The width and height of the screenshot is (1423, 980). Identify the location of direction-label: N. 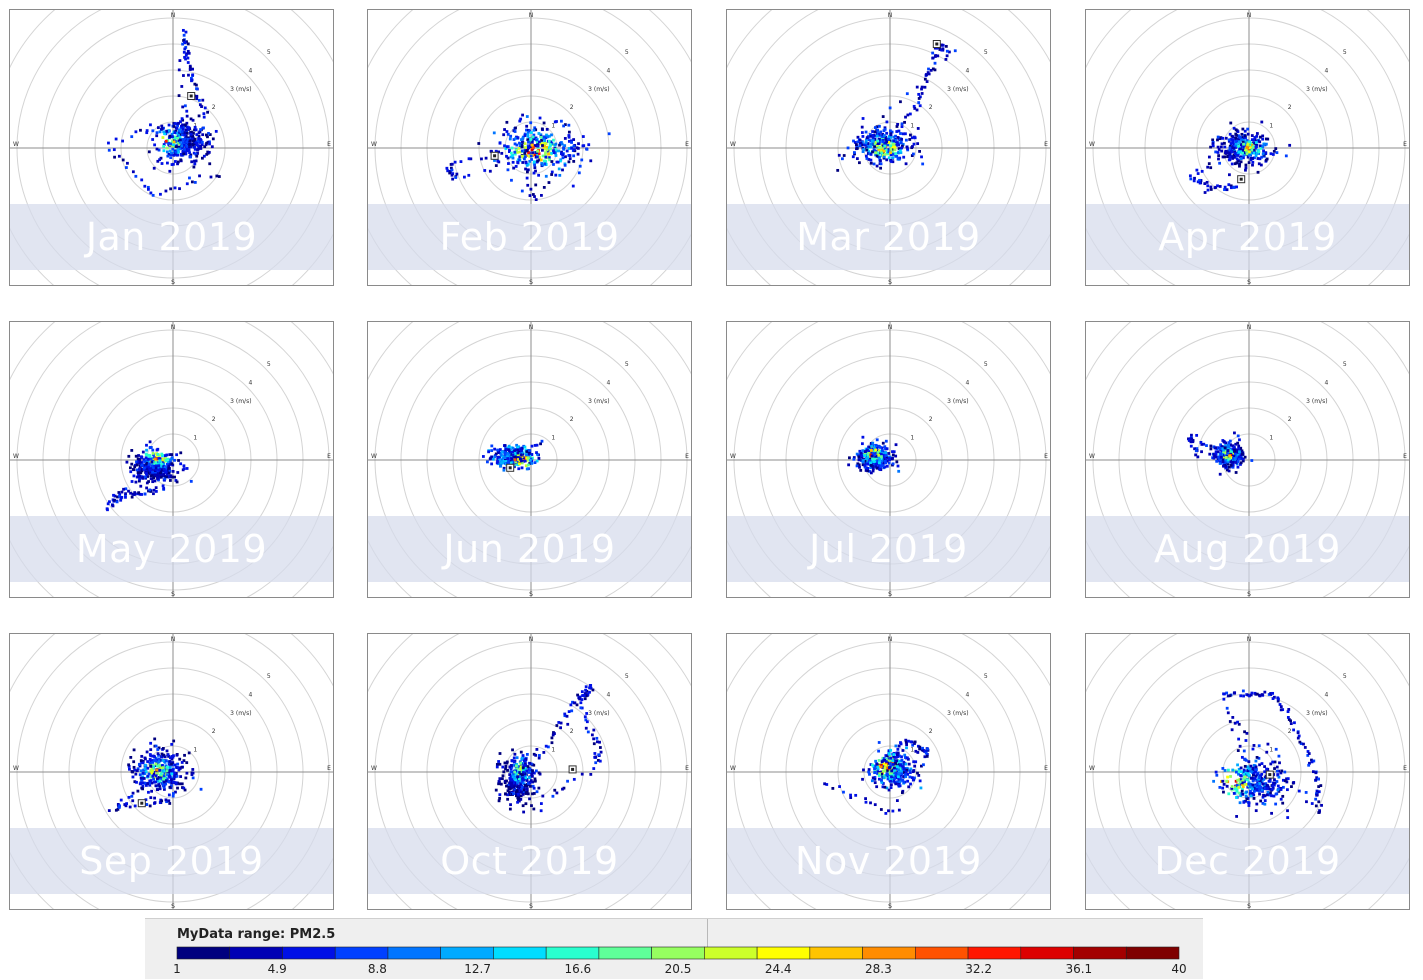
(890, 15).